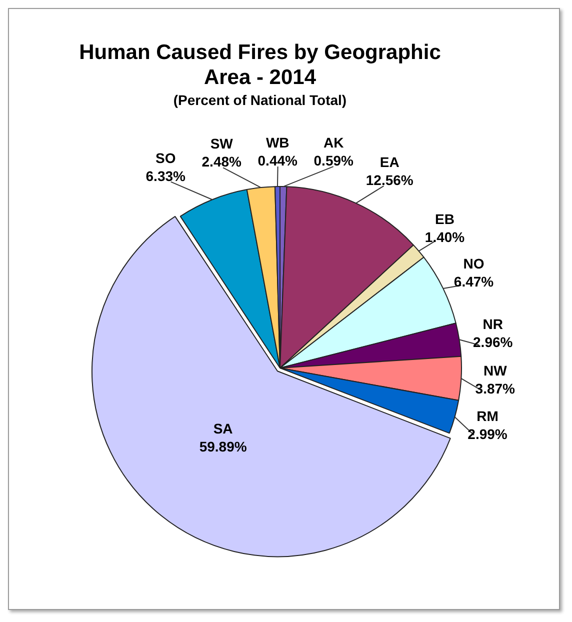  I want to click on slice-label: NR, so click(492, 324).